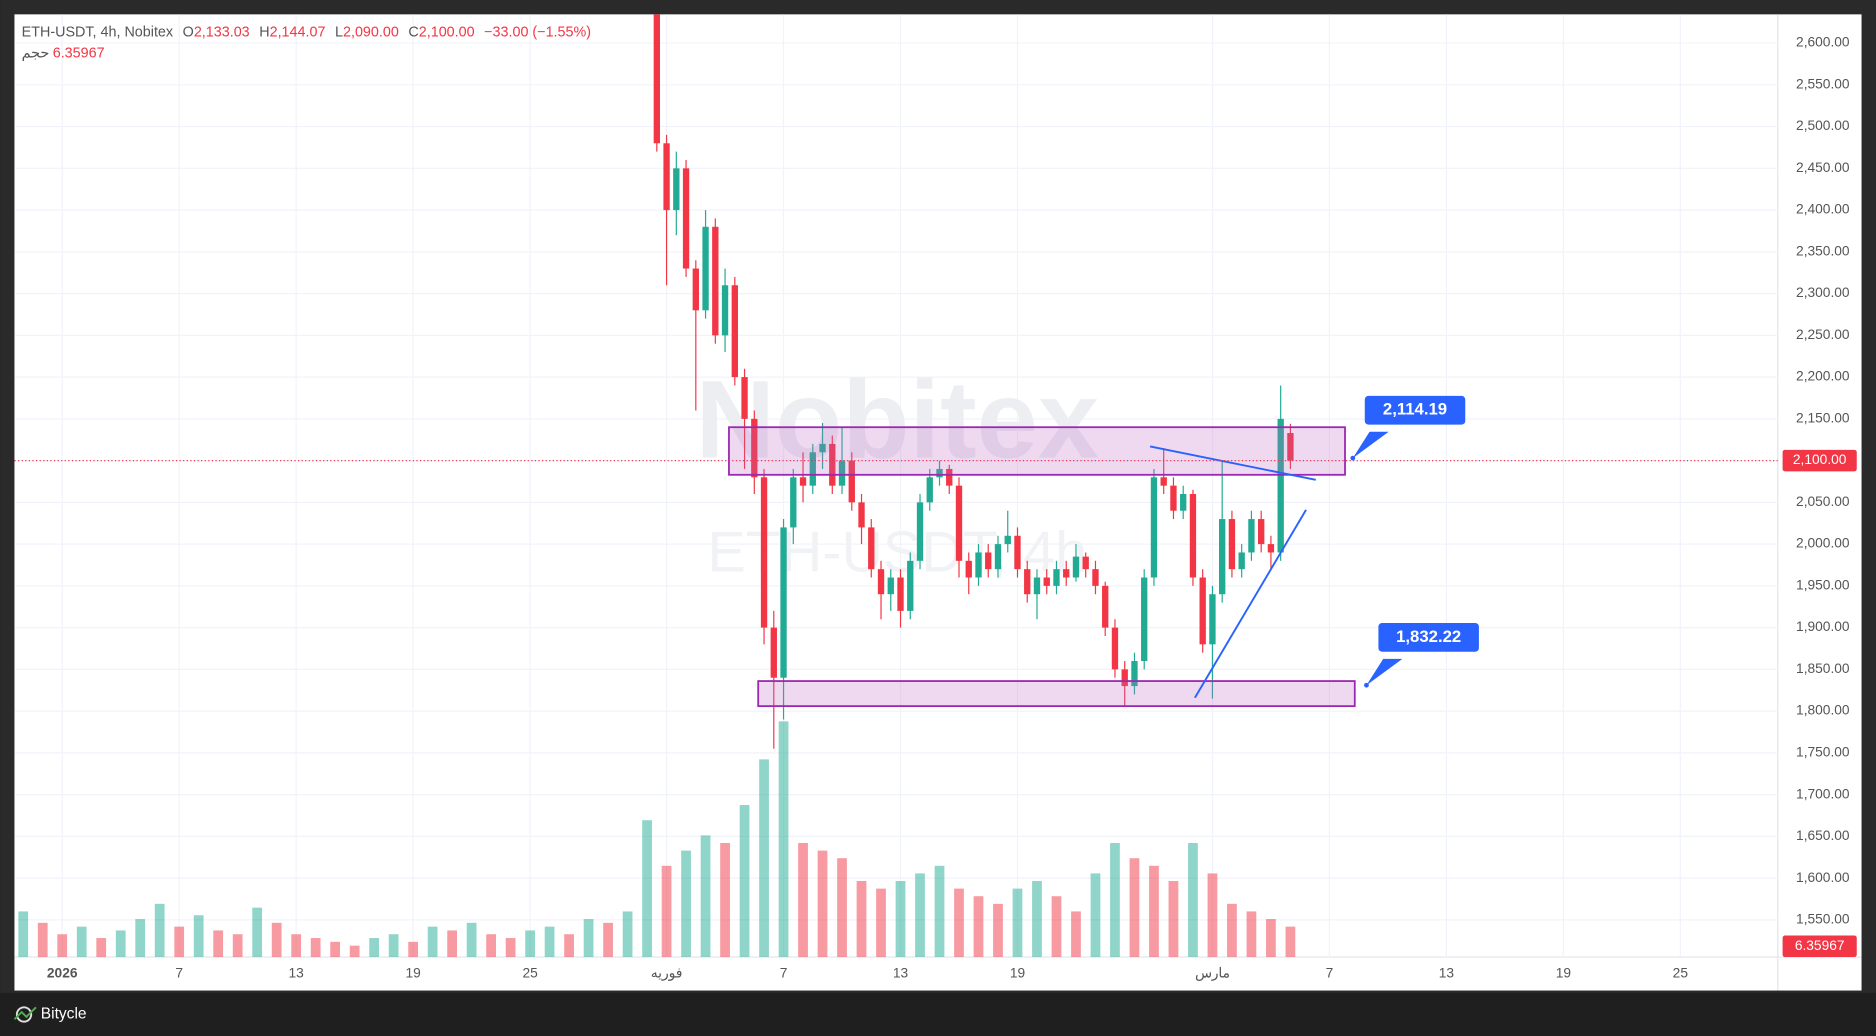 The height and width of the screenshot is (1036, 1876). I want to click on footer-logo-mark, so click(25, 1013).